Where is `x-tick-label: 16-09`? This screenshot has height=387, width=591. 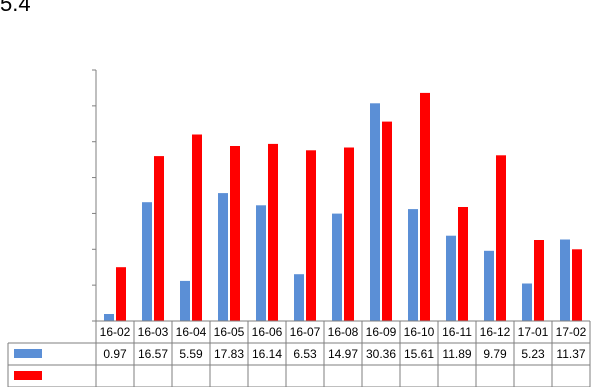 x-tick-label: 16-09 is located at coordinates (381, 332).